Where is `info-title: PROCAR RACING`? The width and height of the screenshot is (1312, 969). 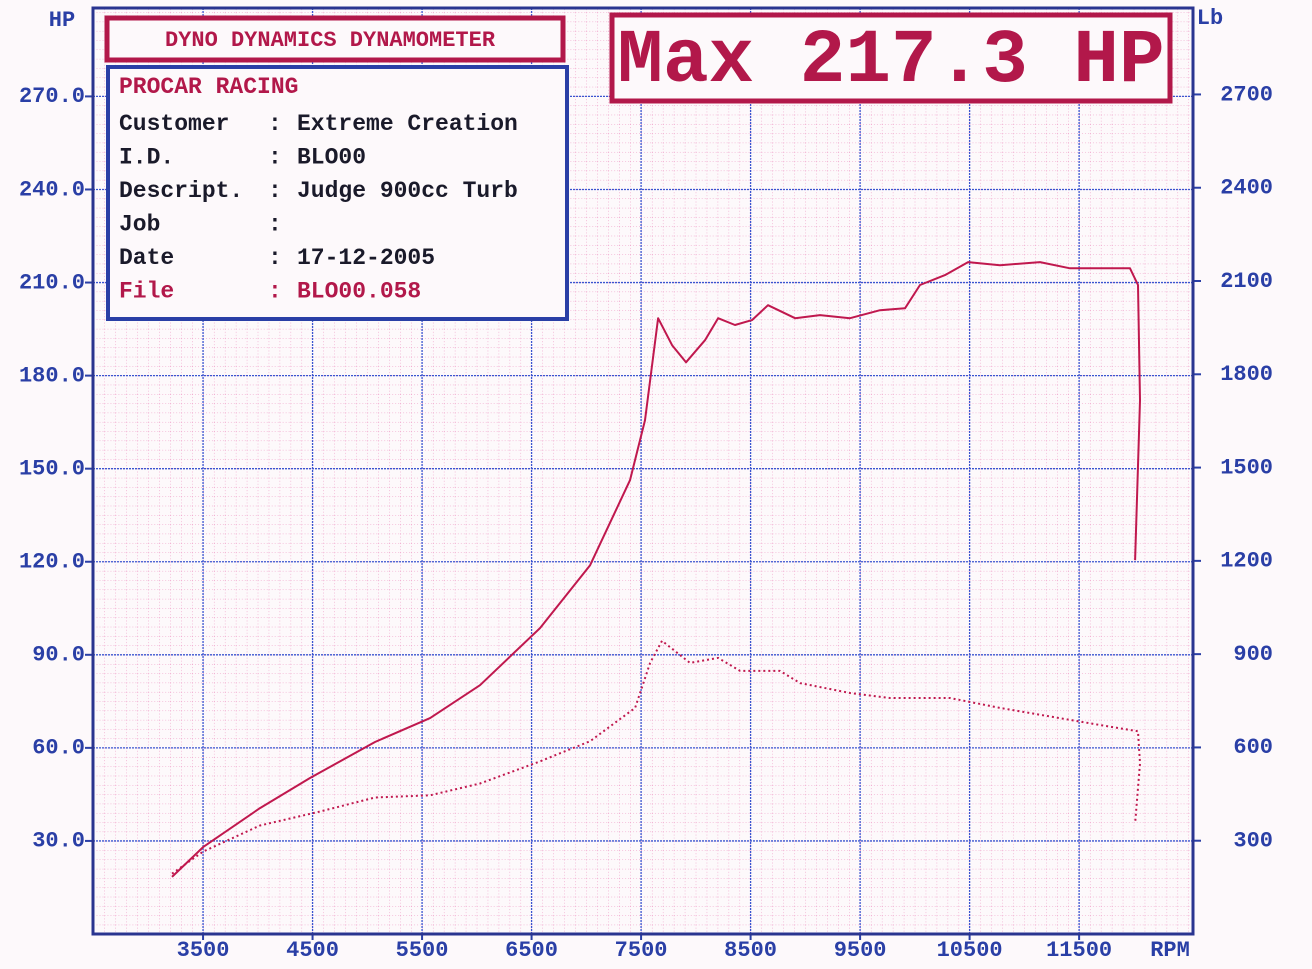
info-title: PROCAR RACING is located at coordinates (208, 87).